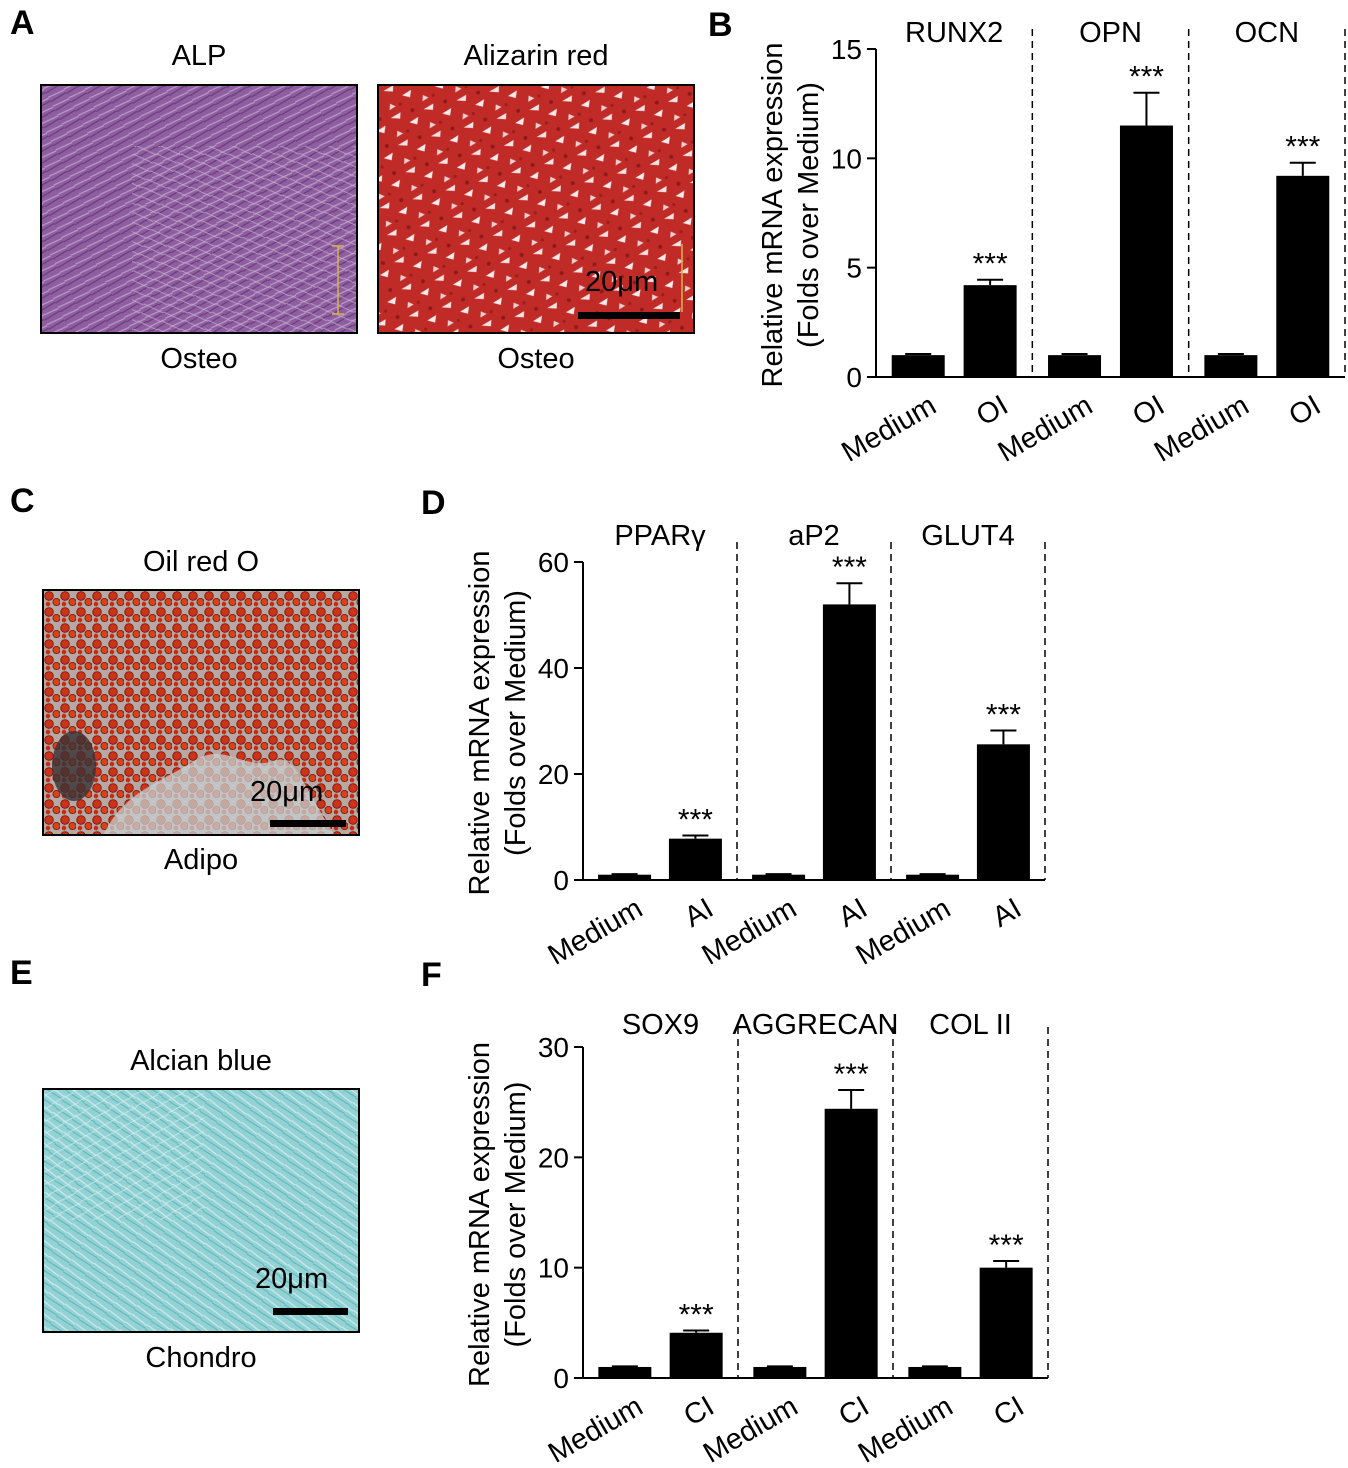  Describe the element at coordinates (954, 33) in the screenshot. I see `chart-b-gene-label-0: RUNX2` at that location.